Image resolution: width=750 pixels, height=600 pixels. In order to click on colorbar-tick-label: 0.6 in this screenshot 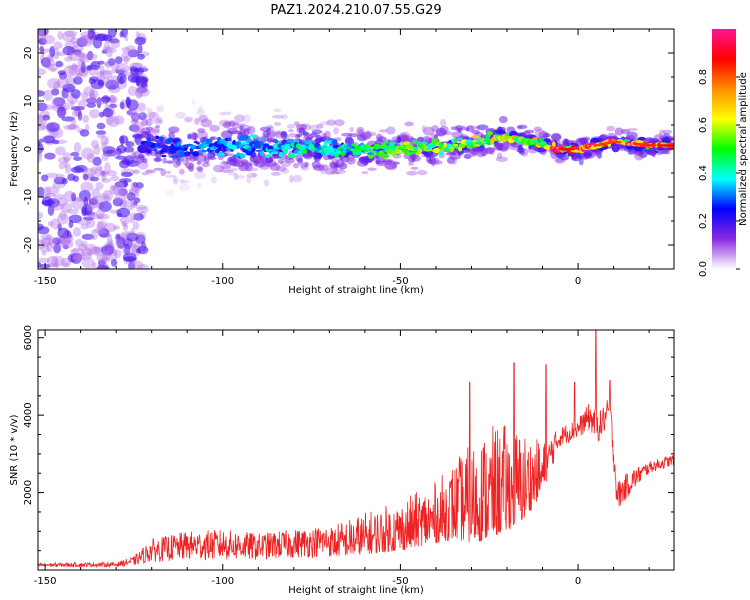, I will do `click(703, 125)`.